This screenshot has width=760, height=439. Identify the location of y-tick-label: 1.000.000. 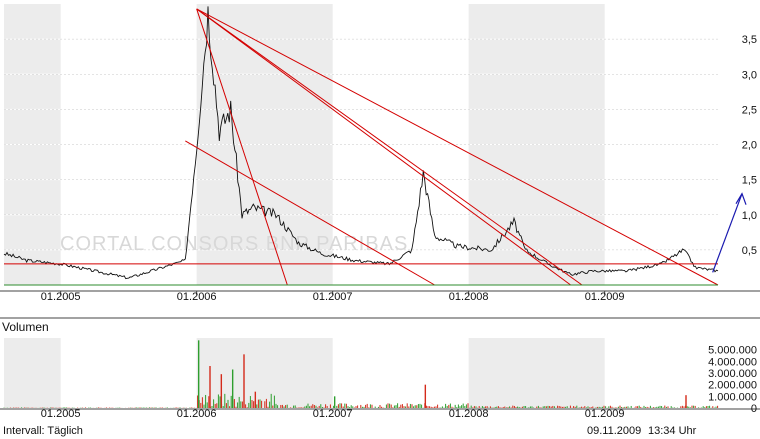
(732, 397).